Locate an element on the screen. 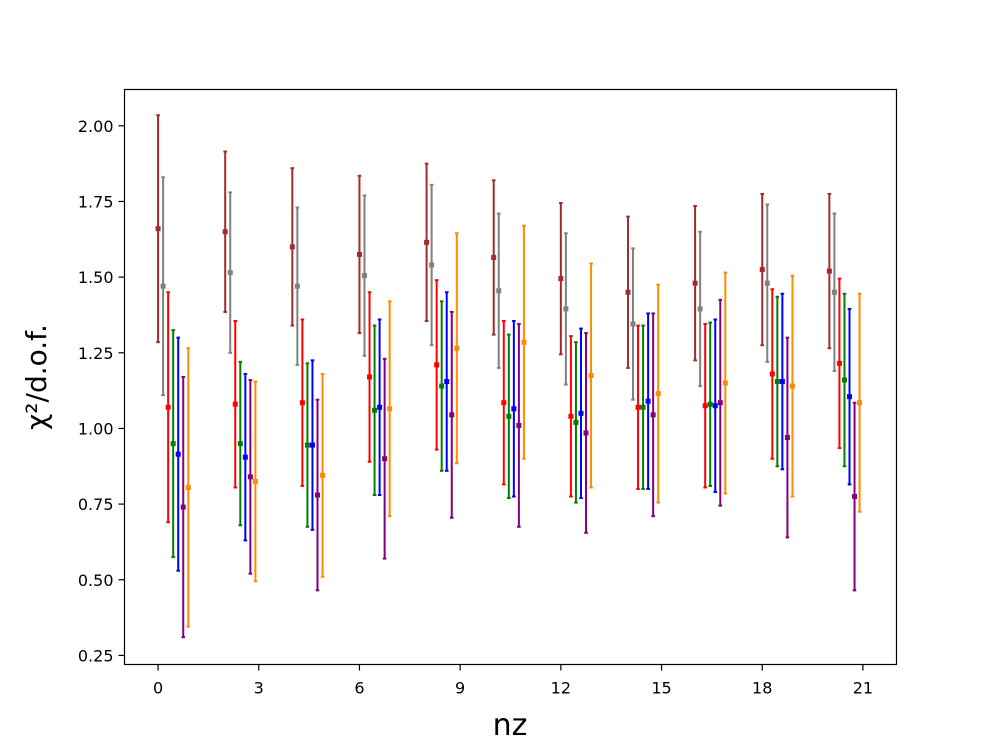 Image resolution: width=996 pixels, height=747 pixels. x-tick-label: 12 is located at coordinates (561, 688).